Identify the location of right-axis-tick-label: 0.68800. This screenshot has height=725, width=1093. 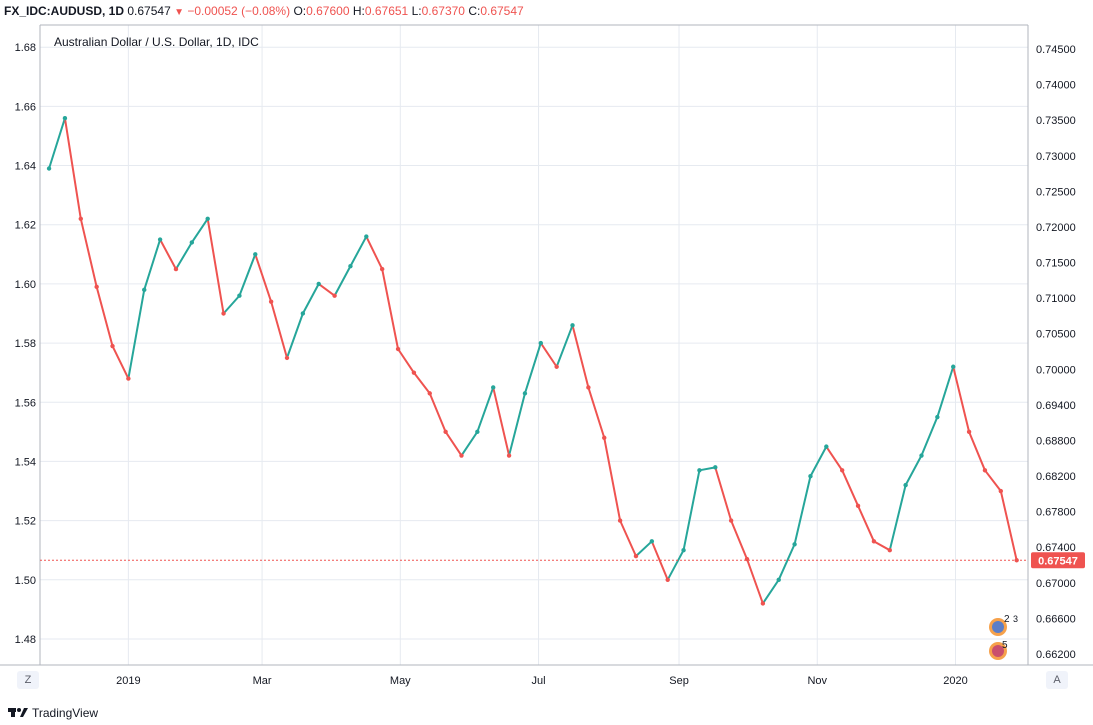
(1056, 441).